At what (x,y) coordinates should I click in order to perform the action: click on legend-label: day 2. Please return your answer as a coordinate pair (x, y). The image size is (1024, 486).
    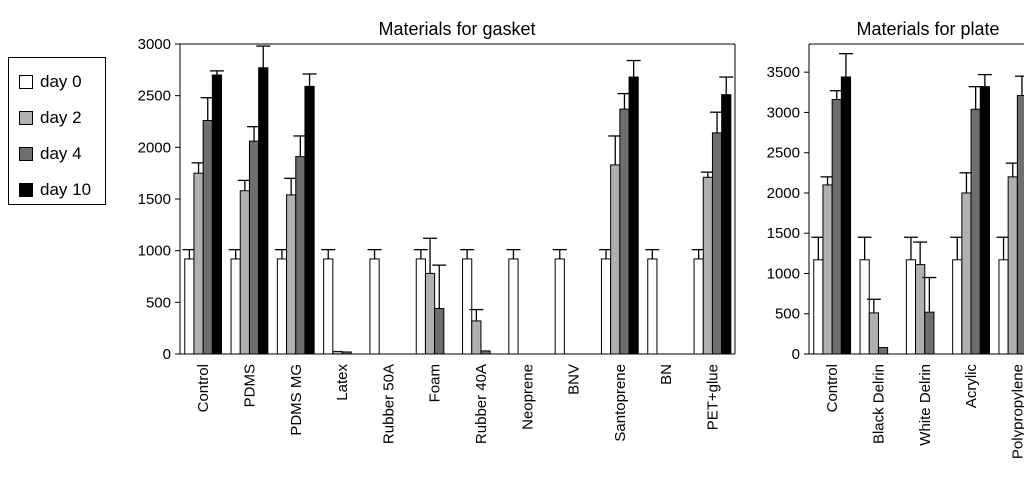
    Looking at the image, I should click on (61, 117).